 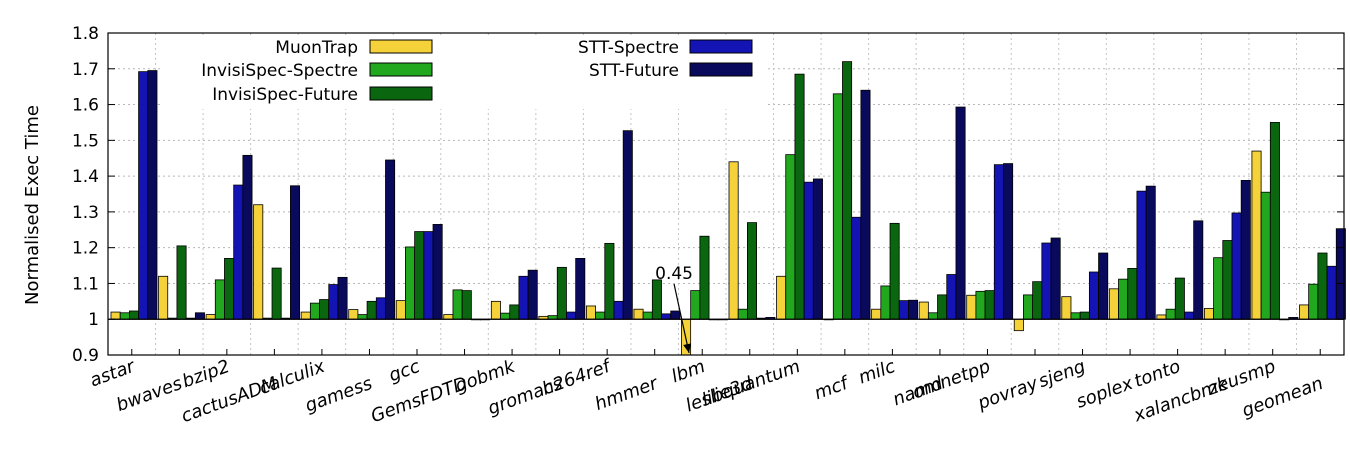 I want to click on bar-stt-spectre-namd, so click(x=951, y=297).